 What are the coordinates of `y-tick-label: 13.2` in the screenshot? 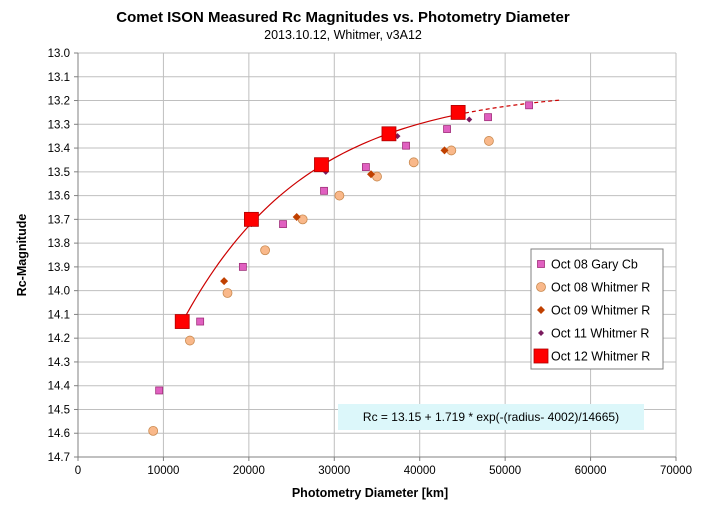 It's located at (59, 102).